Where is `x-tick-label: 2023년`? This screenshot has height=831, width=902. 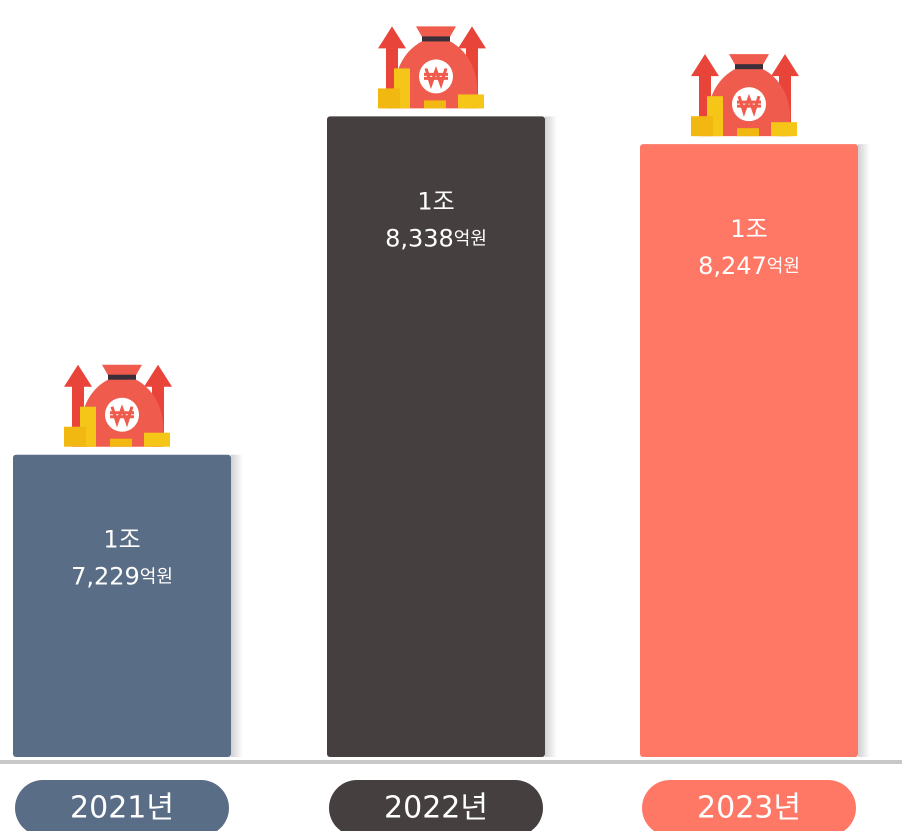
x-tick-label: 2023년 is located at coordinates (749, 808).